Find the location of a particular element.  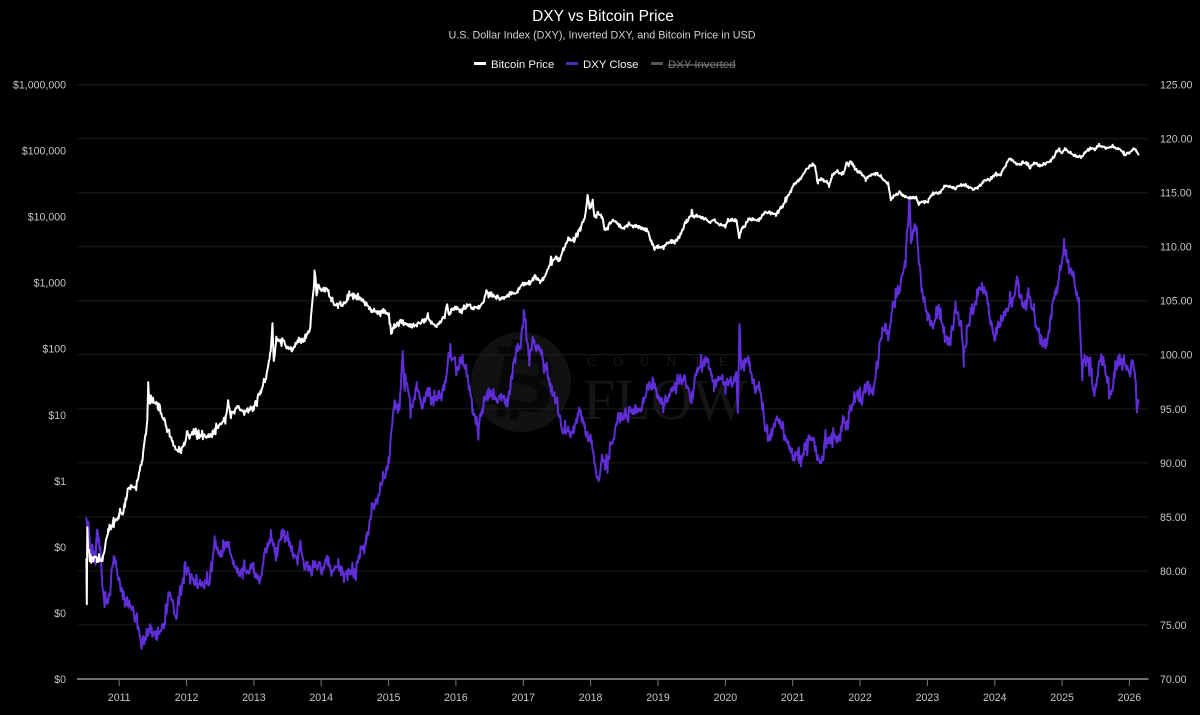

svg-text: 125.00 is located at coordinates (1176, 86).